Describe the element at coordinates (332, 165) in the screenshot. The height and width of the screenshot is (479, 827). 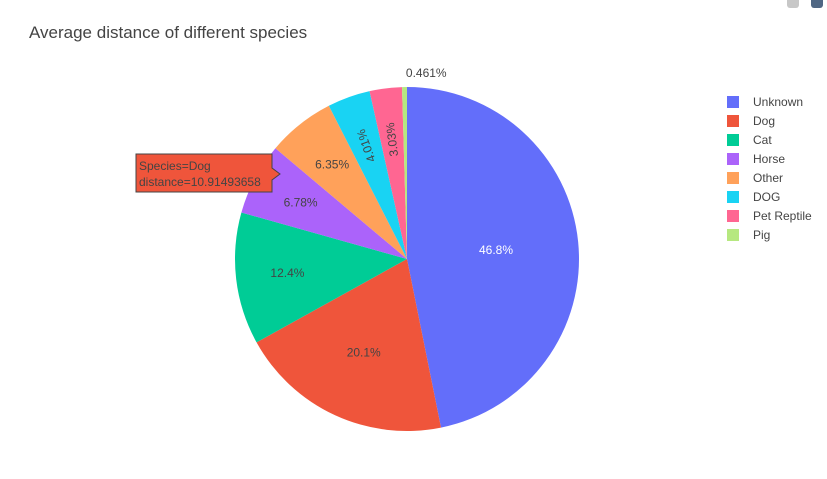
I see `slice-label-other: 6.35%` at that location.